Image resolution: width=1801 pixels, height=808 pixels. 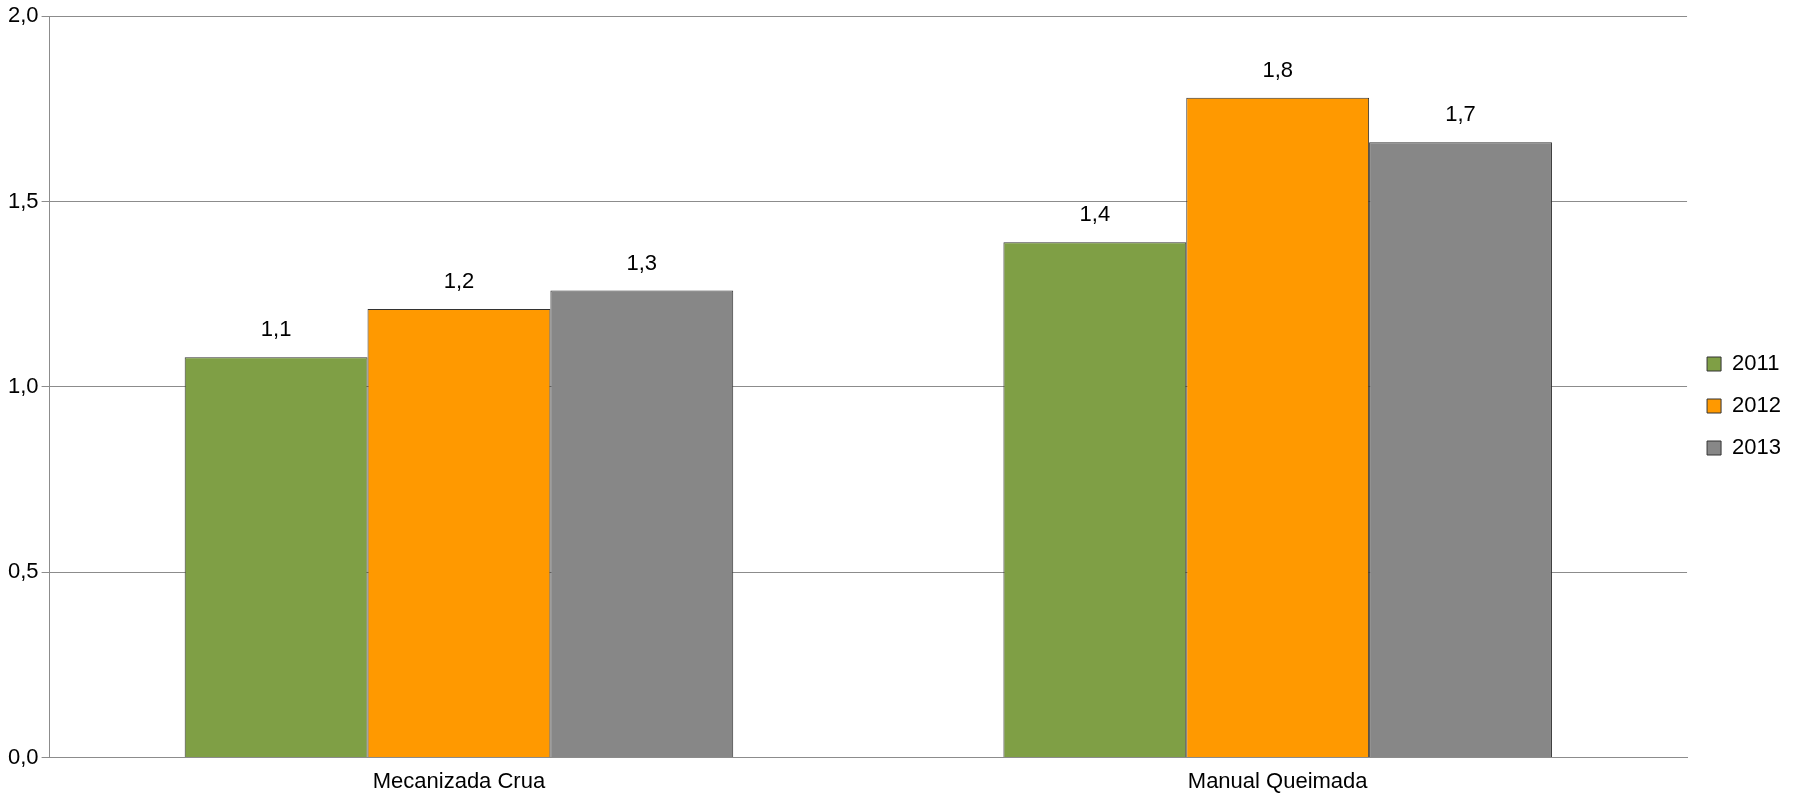 What do you see at coordinates (1278, 780) in the screenshot?
I see `x-tick-label: Manual Queimada` at bounding box center [1278, 780].